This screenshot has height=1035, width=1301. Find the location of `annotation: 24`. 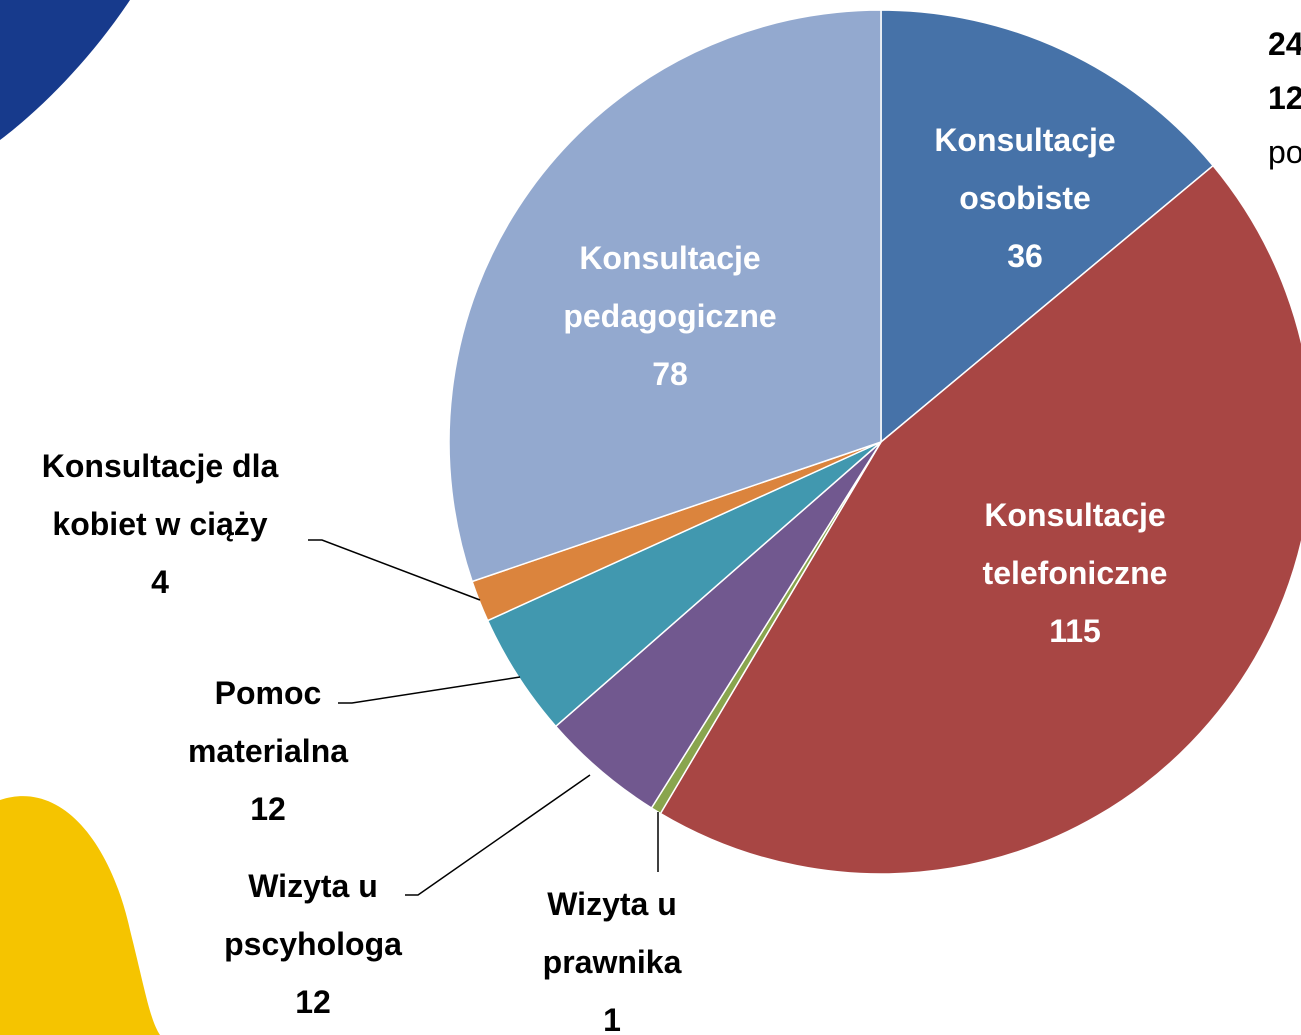

annotation: 24 is located at coordinates (1284, 44).